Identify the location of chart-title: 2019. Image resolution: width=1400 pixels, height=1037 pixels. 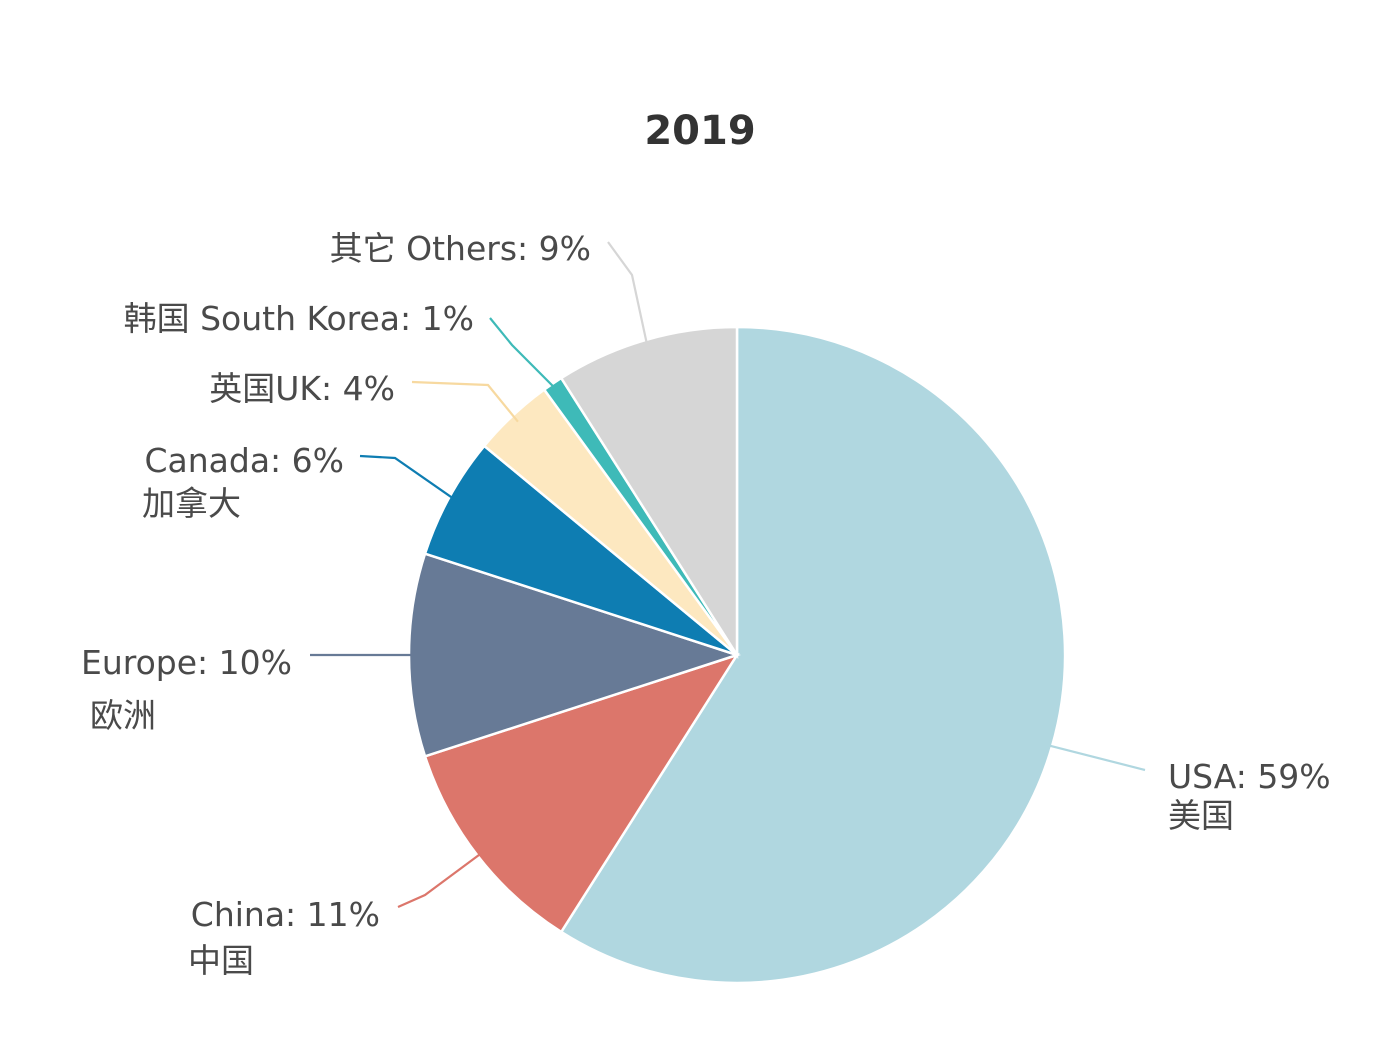
(700, 131).